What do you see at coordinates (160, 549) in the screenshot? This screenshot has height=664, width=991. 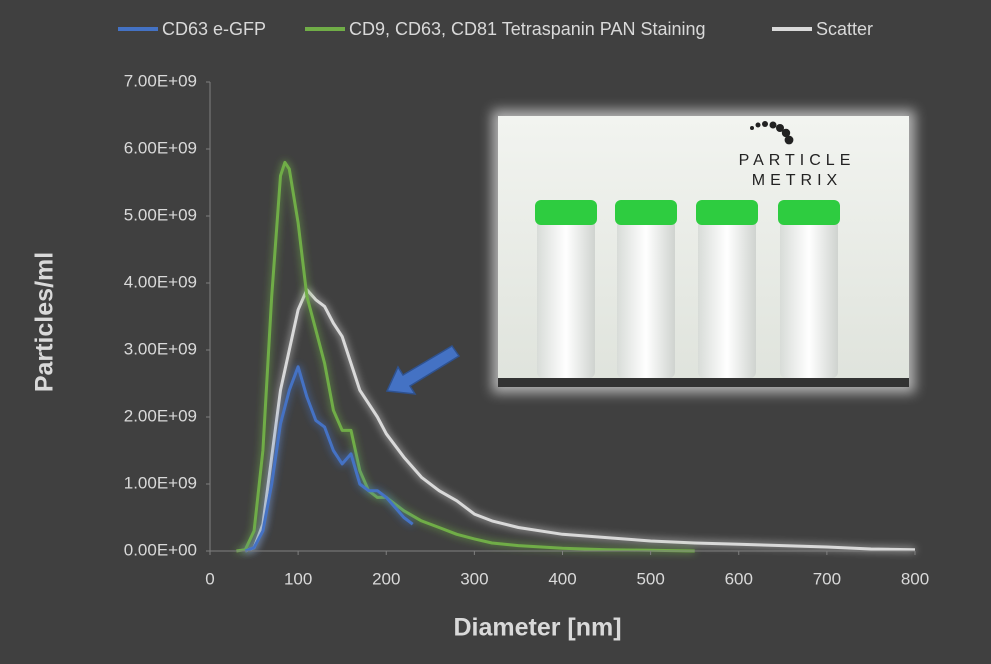 I see `y-tick-label: 0.00E+00` at bounding box center [160, 549].